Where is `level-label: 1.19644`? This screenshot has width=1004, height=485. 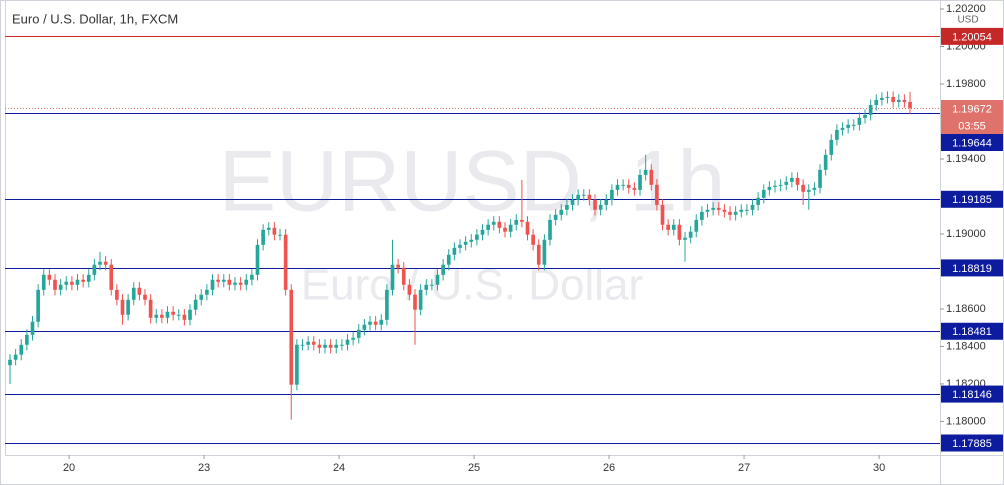 level-label: 1.19644 is located at coordinates (972, 143).